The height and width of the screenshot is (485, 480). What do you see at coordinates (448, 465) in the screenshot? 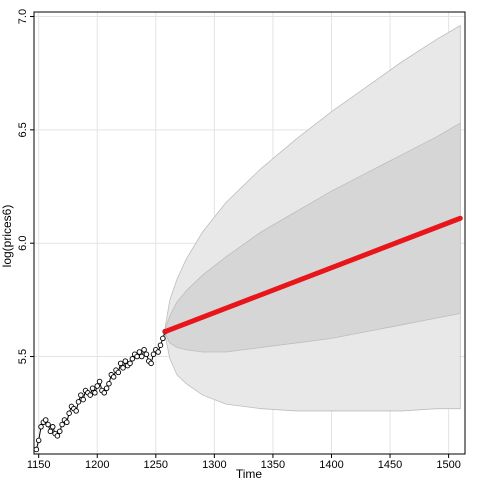
I see `x-tick-label: 1500` at bounding box center [448, 465].